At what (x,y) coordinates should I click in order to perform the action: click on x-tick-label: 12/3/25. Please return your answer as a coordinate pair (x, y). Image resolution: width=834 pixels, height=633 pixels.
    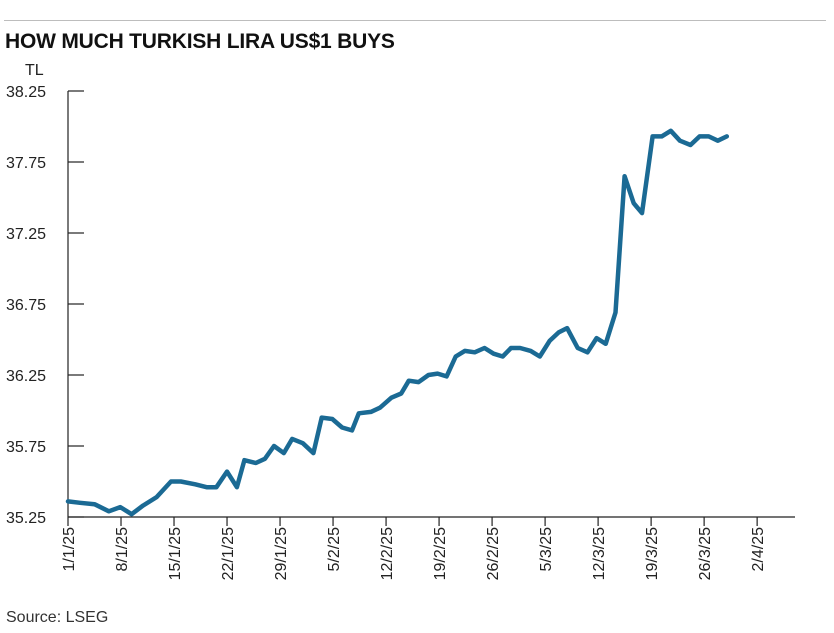
    Looking at the image, I should click on (599, 553).